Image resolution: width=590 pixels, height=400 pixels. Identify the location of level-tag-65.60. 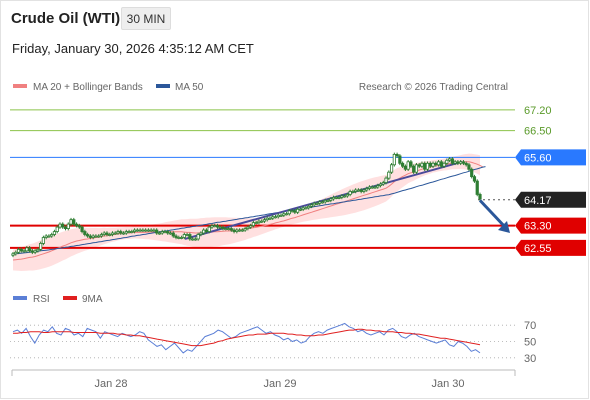
(550, 157).